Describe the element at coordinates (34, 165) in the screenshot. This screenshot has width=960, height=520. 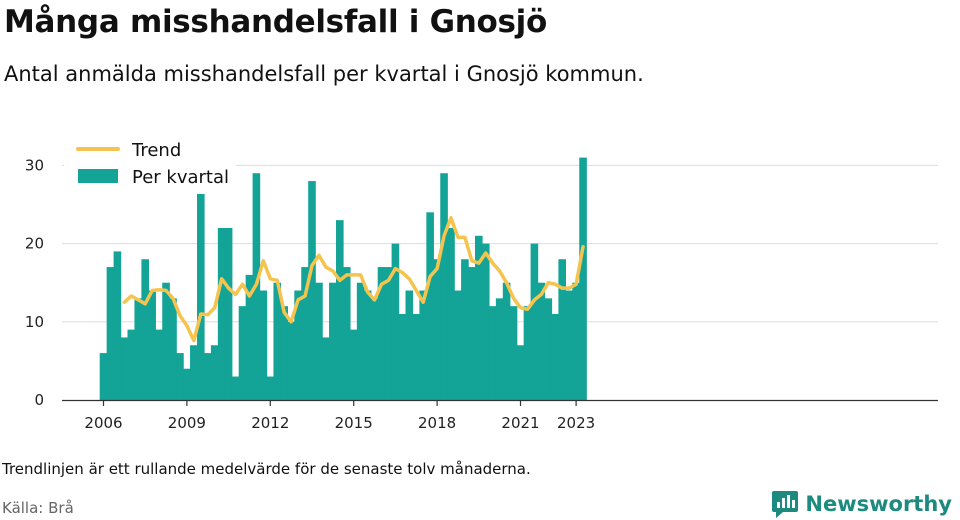
I see `y-tick-label: 30` at that location.